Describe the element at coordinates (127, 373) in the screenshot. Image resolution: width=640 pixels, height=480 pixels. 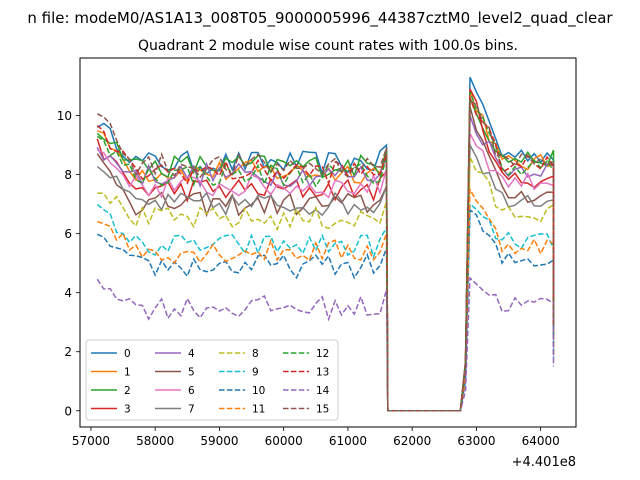
I see `legend-label-1: 1` at that location.